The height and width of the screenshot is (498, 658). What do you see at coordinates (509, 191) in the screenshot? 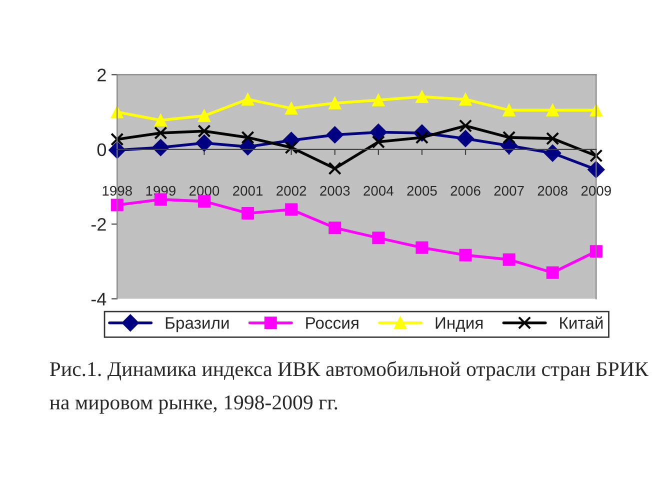
I see `x-tick-label: 2007` at bounding box center [509, 191].